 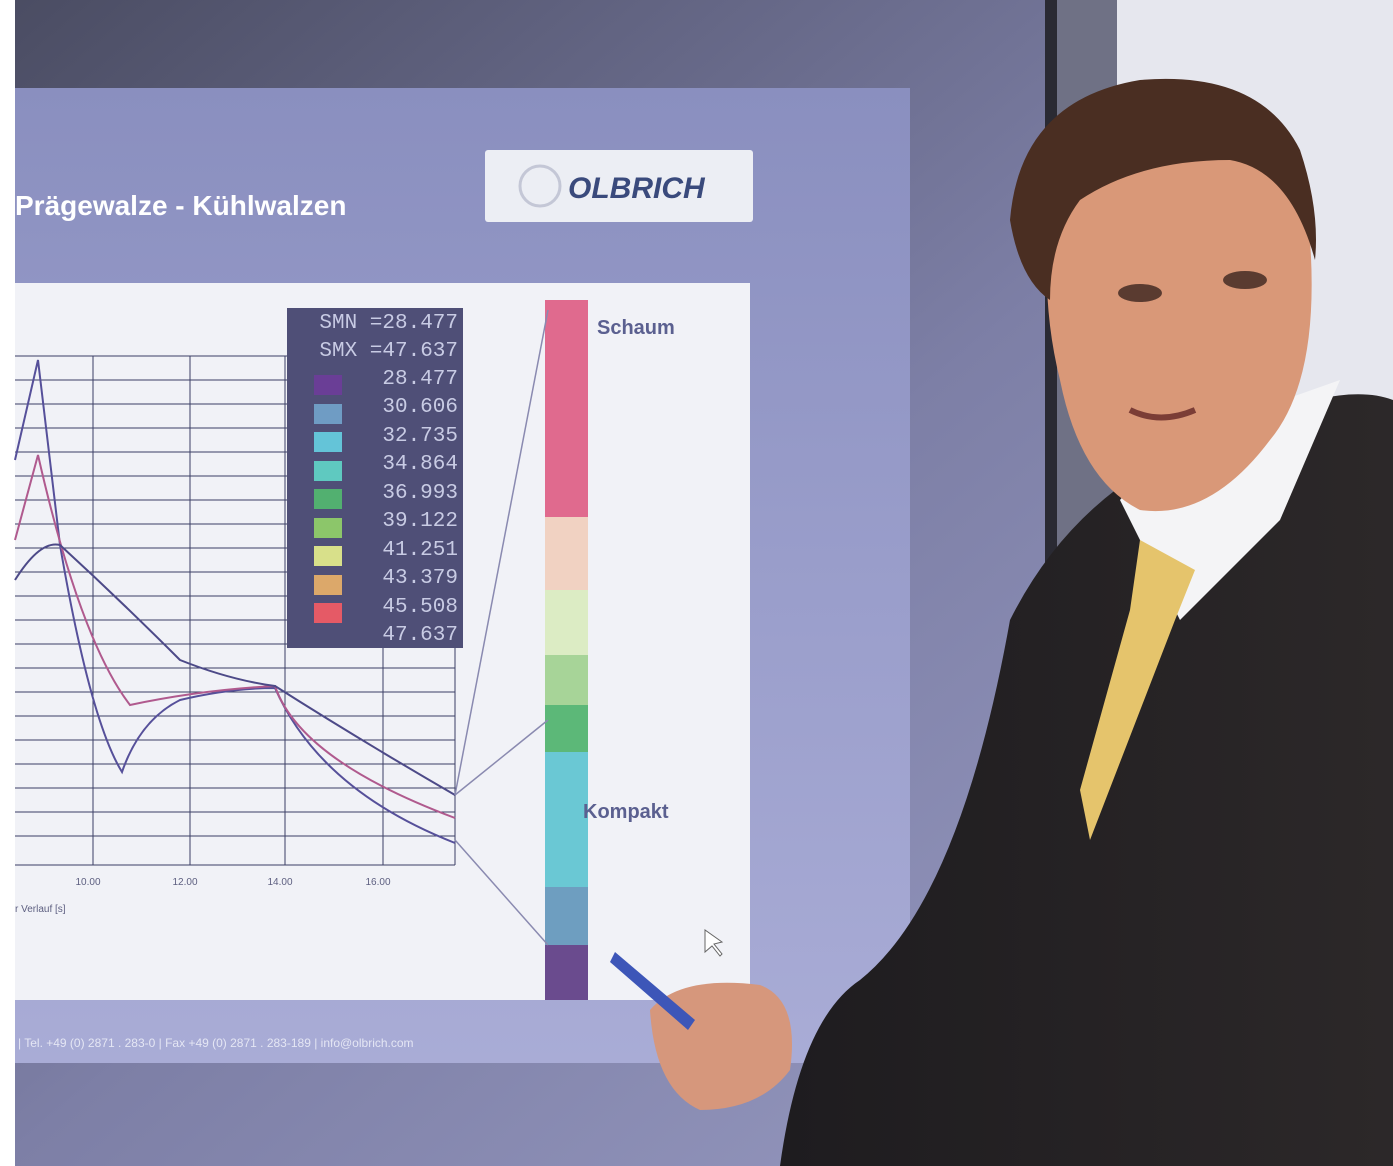 What do you see at coordinates (180, 205) in the screenshot?
I see `slide-title: Prägewalze - Kühlwalzen` at bounding box center [180, 205].